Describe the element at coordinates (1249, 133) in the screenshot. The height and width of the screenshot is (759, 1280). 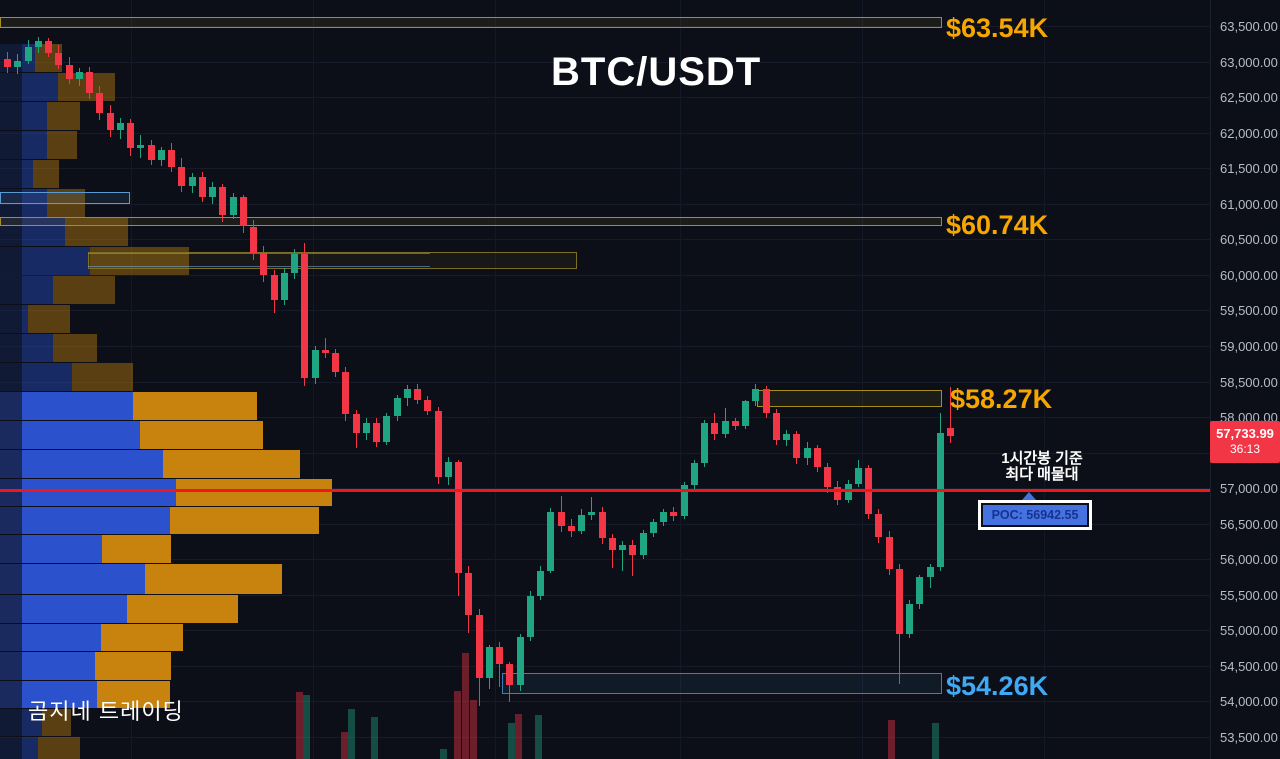
I see `price-axis-label: 62,000.00` at that location.